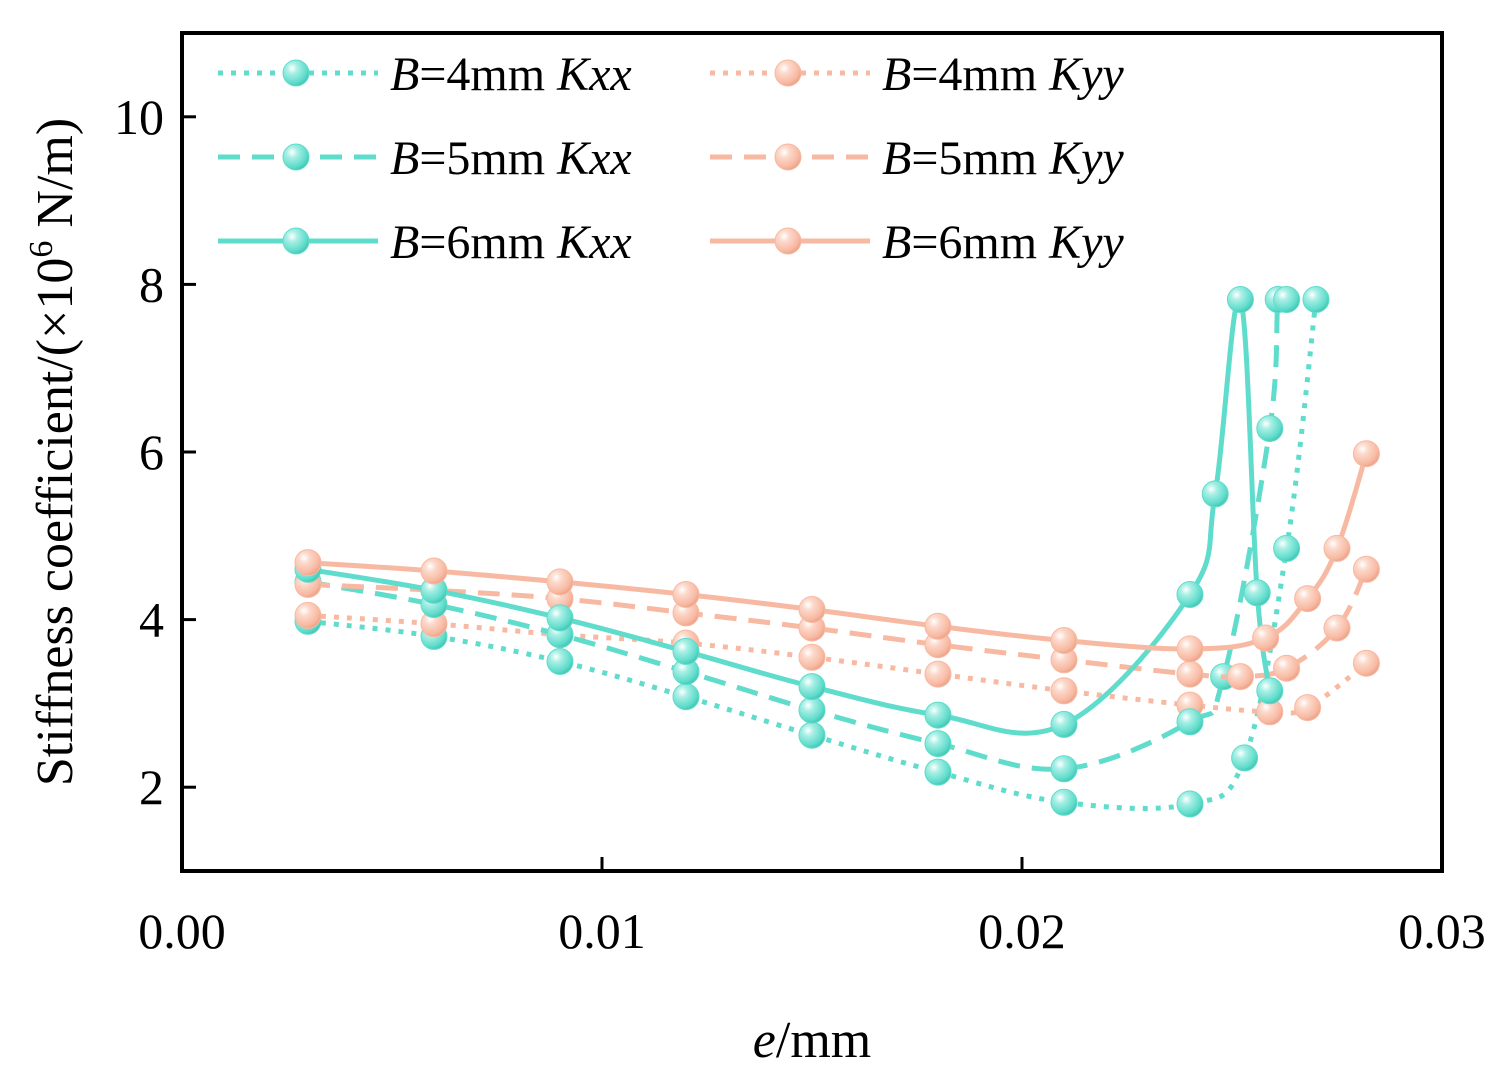 The image size is (1511, 1078). Describe the element at coordinates (1003, 158) in the screenshot. I see `legend-label: B=5mm Kyy` at that location.